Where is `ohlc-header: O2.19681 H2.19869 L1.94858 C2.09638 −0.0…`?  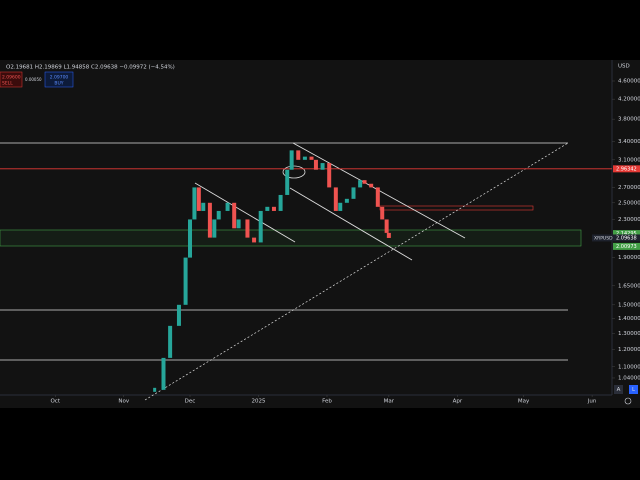 ohlc-header: O2.19681 H2.19869 L1.94858 C2.09638 −0.0… is located at coordinates (90, 68).